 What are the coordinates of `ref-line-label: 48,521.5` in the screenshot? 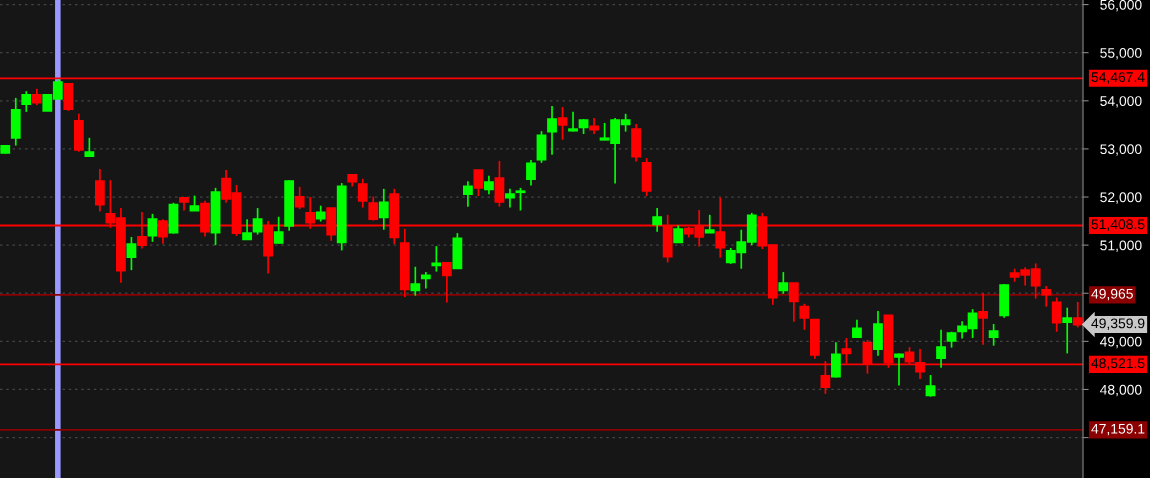 It's located at (1118, 364).